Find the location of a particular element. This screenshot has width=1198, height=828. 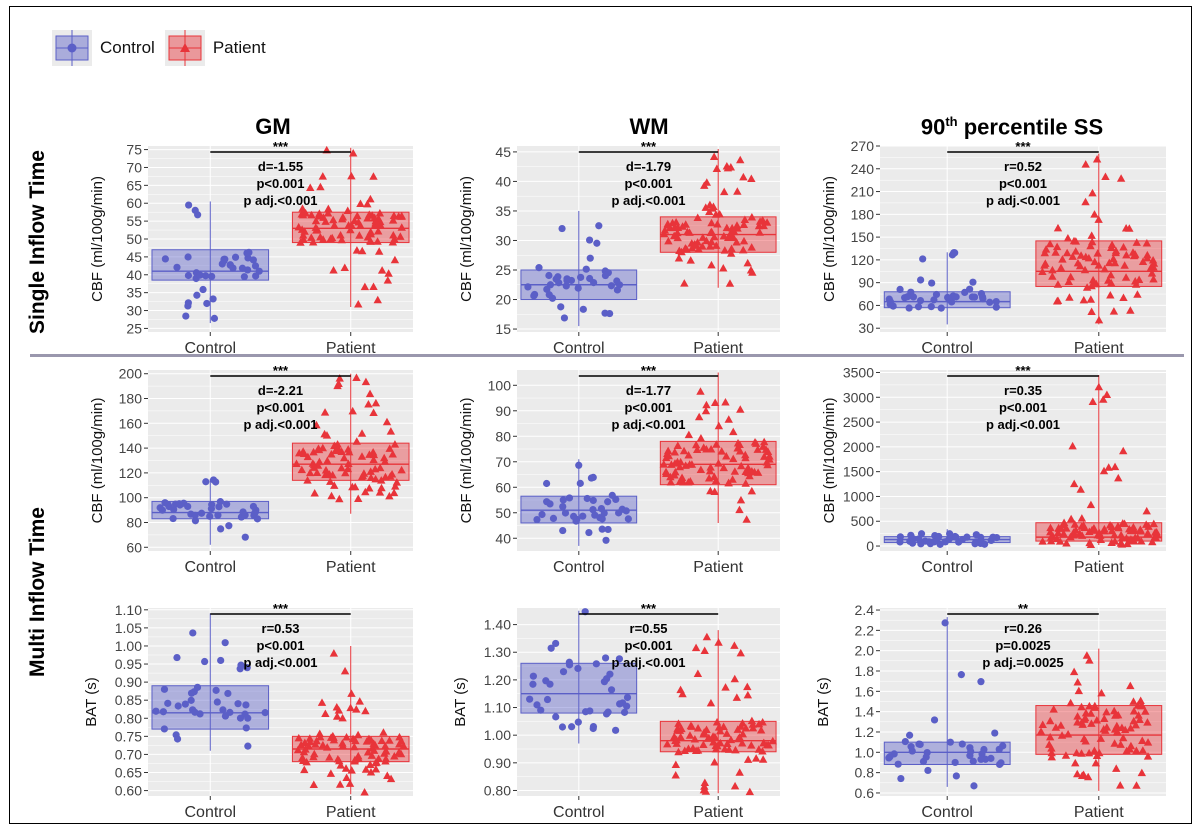

y-tick-label: 0.75 is located at coordinates (128, 736).